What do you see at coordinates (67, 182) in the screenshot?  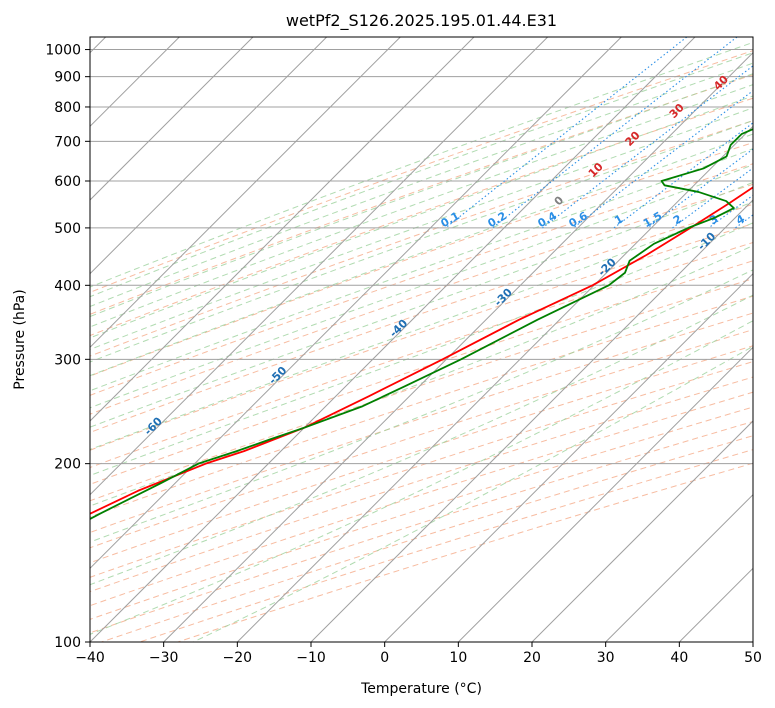 I see `y-tick-label: 600` at bounding box center [67, 182].